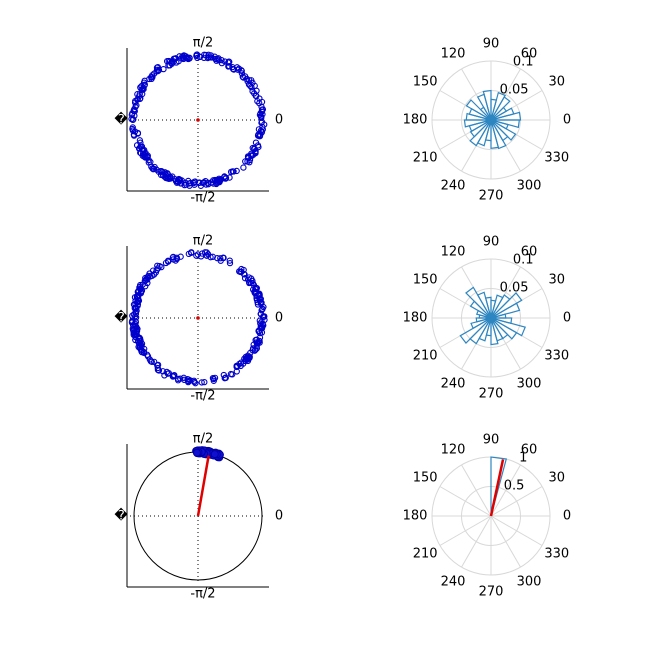 This screenshot has width=666, height=661. Describe the element at coordinates (203, 43) in the screenshot. I see `tick-label-top: π/2` at that location.